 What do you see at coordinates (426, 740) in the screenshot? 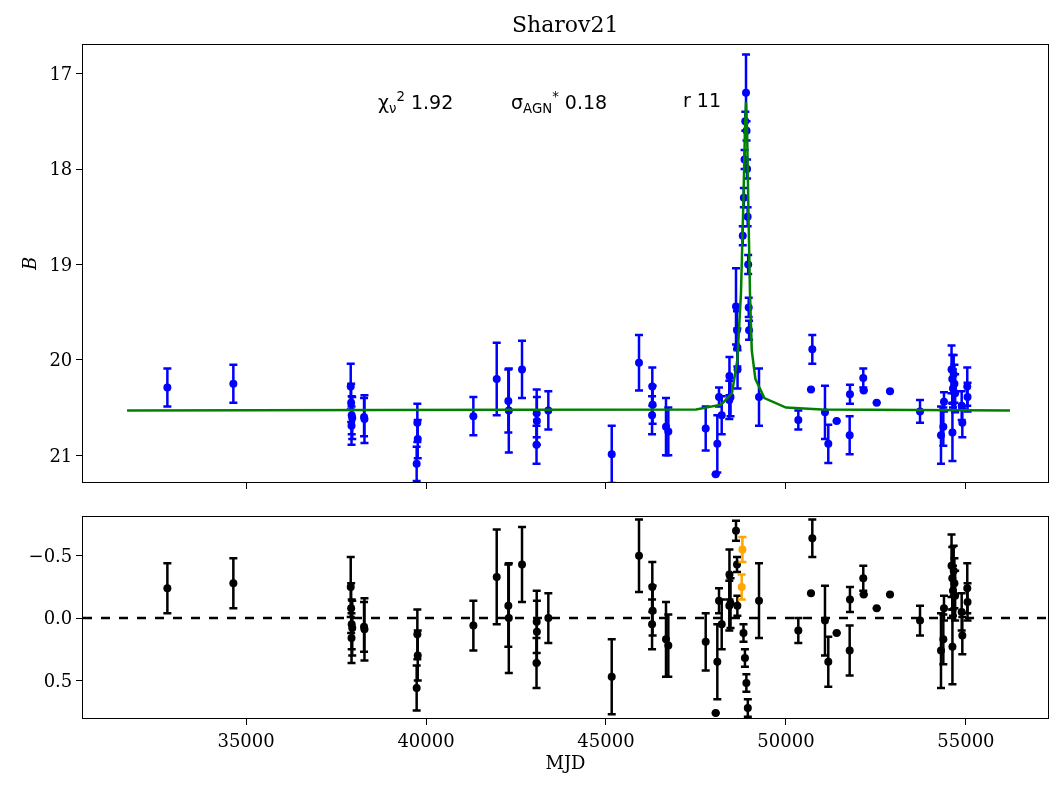
I see `x-tick-label: 40000` at bounding box center [426, 740].